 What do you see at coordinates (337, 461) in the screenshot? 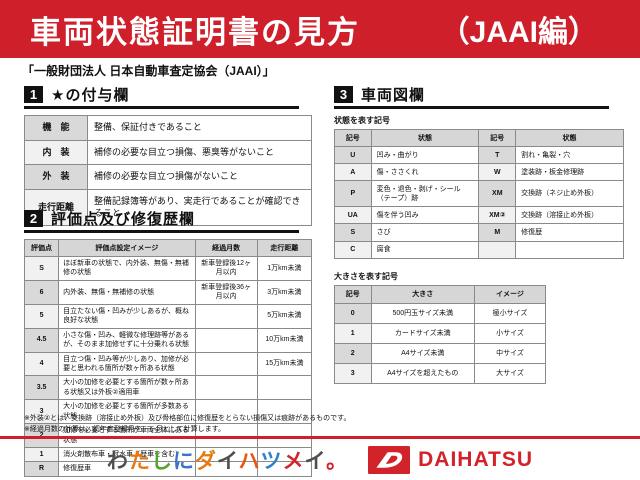
I see `tagline-char: 。` at bounding box center [337, 461].